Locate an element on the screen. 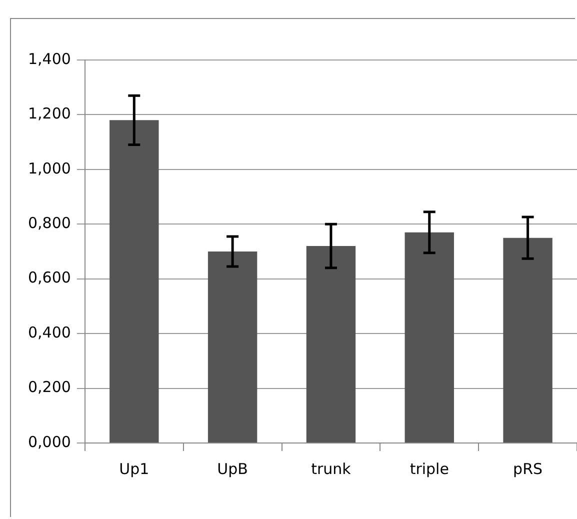  y-tick-label: 0,200 is located at coordinates (49, 387).